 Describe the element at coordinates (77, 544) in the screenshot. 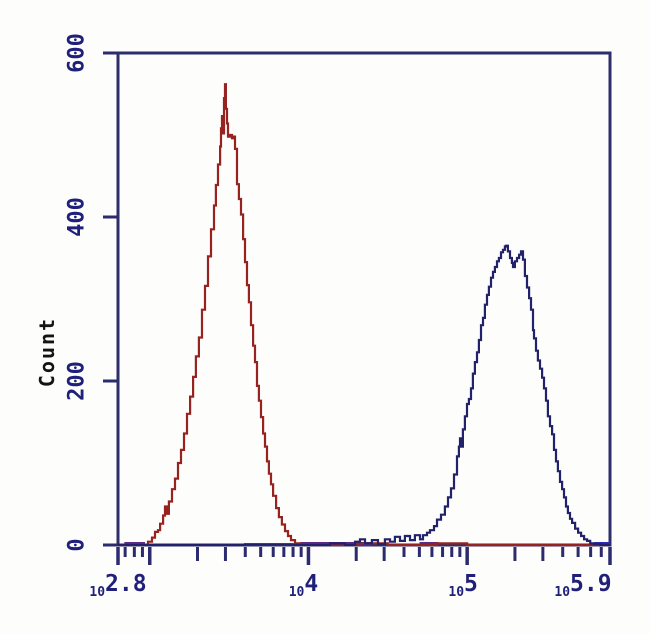

I see `y-tick-label: 0` at that location.